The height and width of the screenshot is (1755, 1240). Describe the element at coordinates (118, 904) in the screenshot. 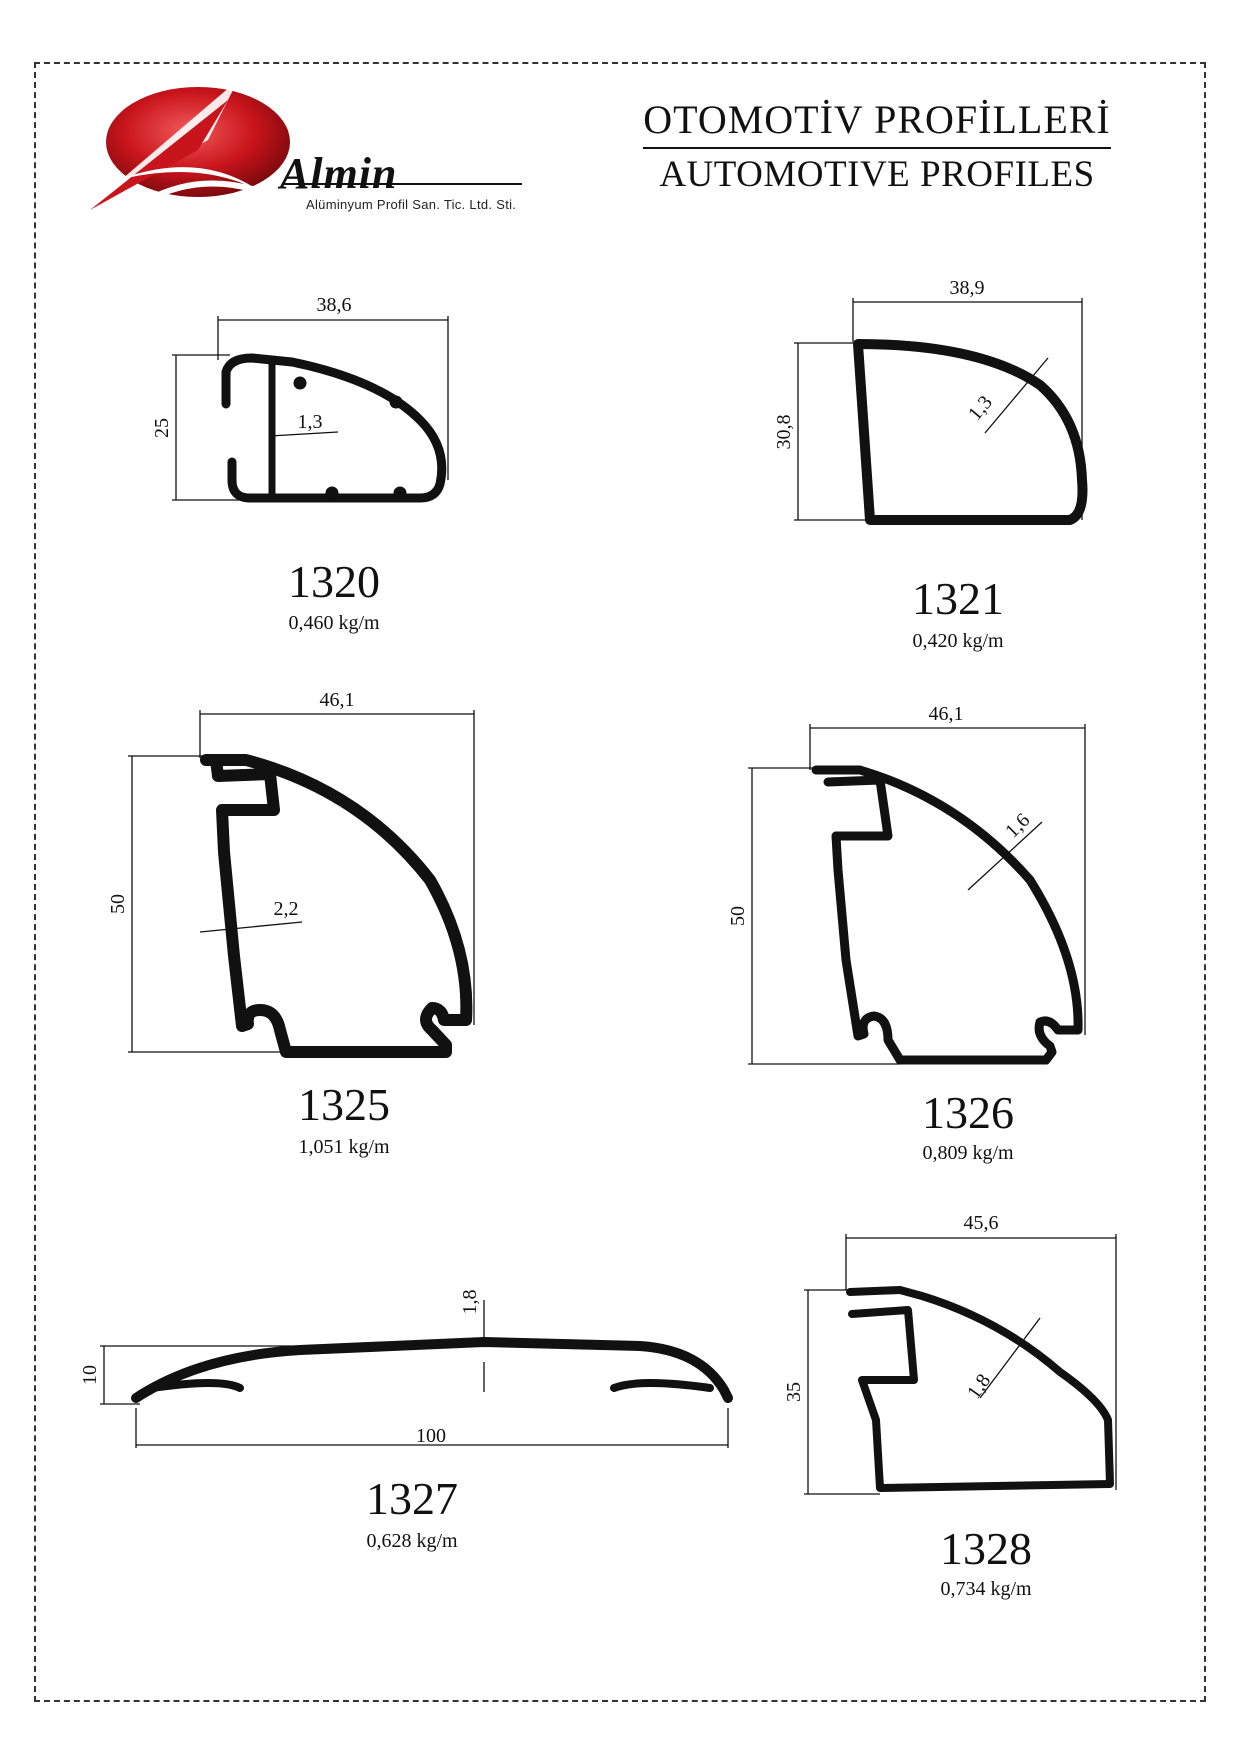

I see `dim-1325-height: 50` at that location.